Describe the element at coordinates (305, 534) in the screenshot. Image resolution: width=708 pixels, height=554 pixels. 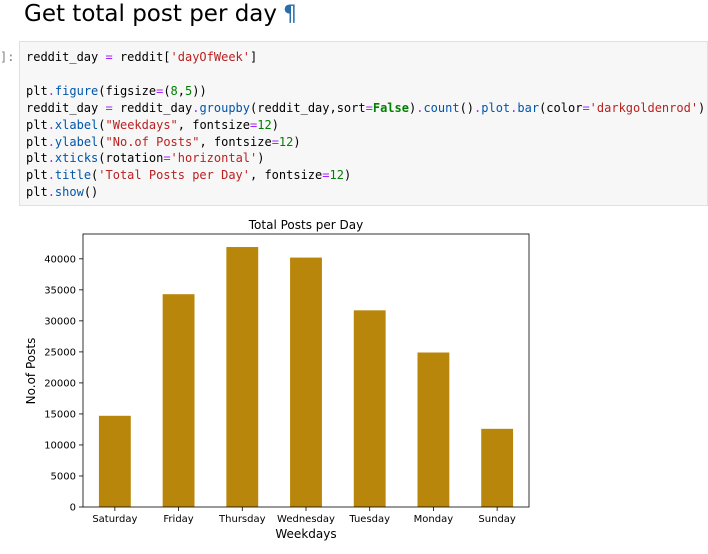
I see `x-axis-label: Weekdays` at that location.